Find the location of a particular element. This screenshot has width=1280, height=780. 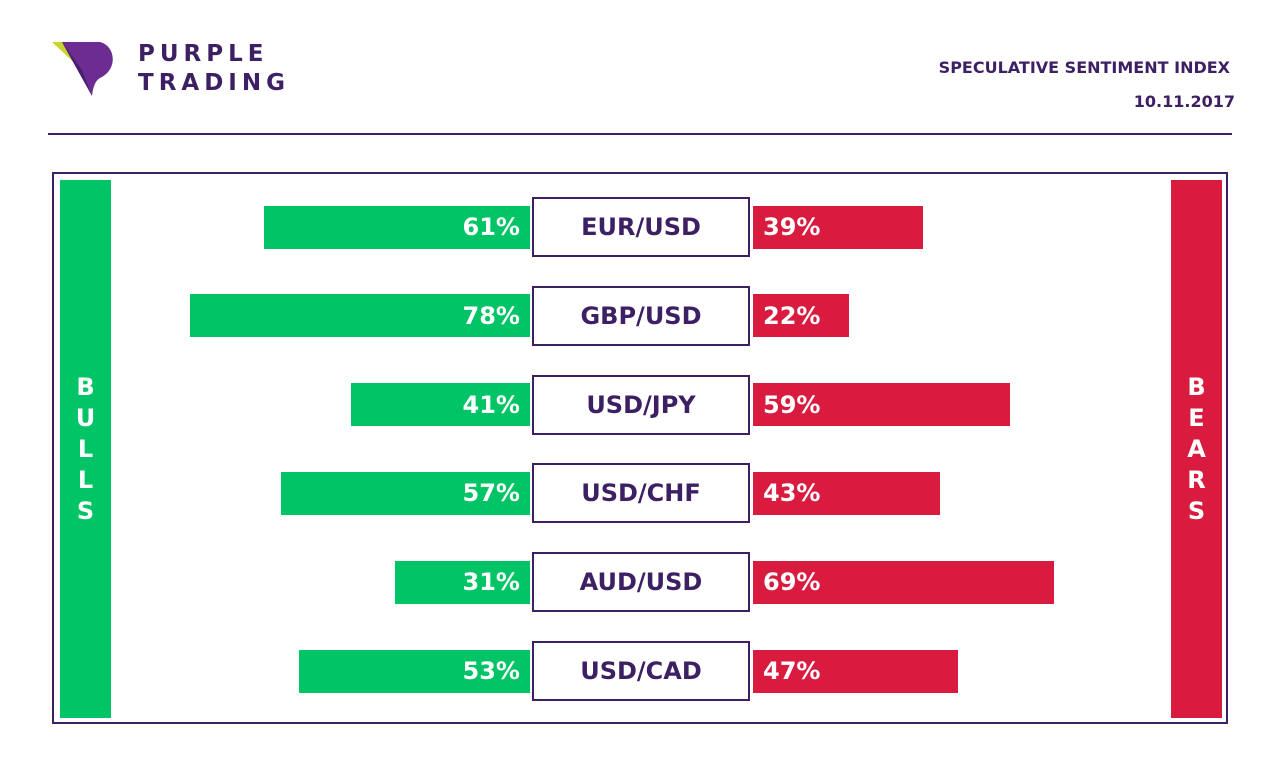

brand-line-1: PURPLE is located at coordinates (203, 54).